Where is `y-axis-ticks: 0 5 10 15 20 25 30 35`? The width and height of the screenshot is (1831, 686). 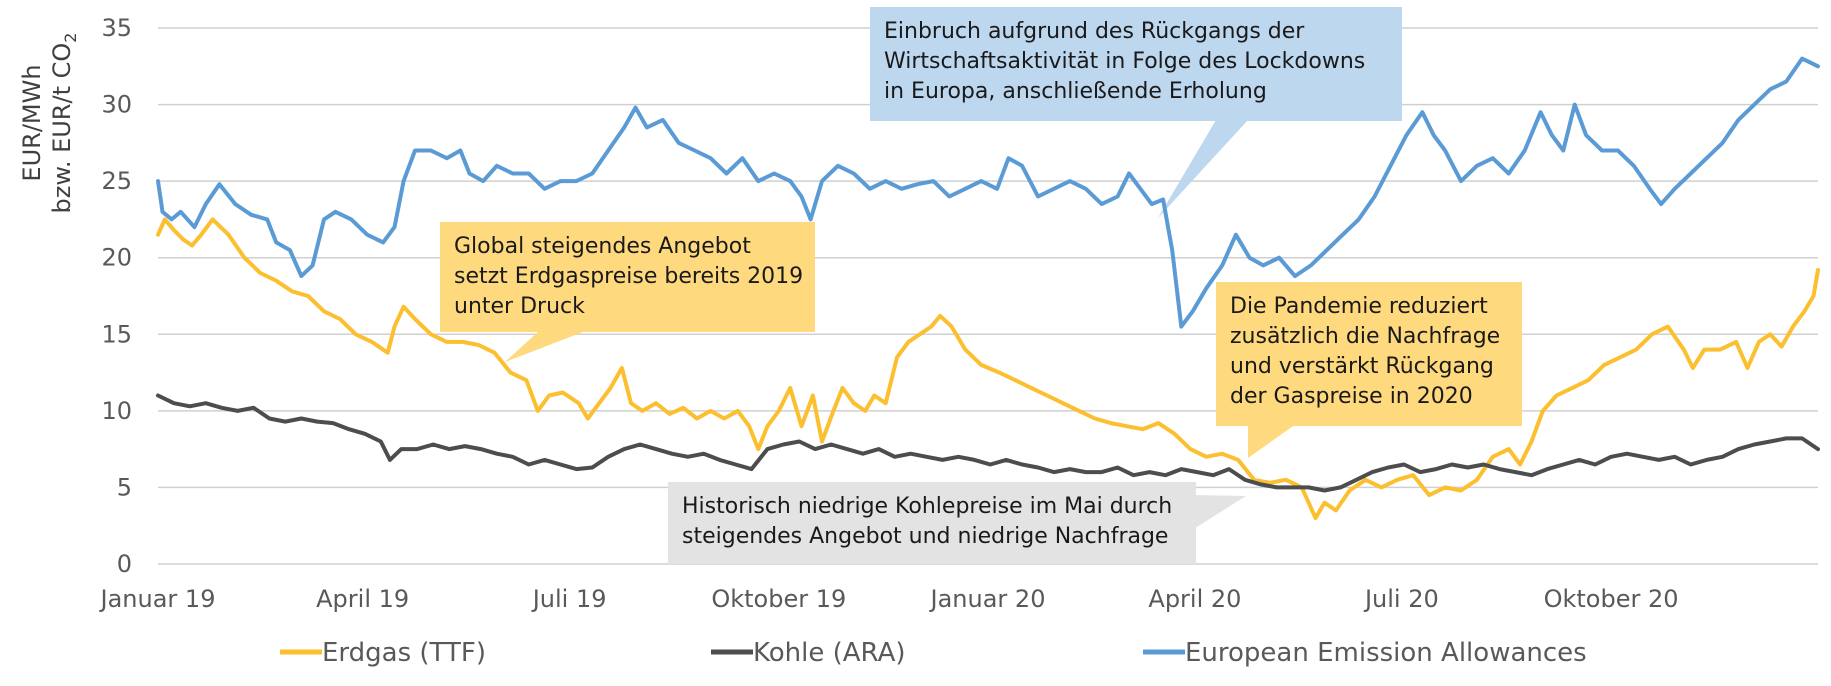
y-axis-ticks: 0 5 10 15 20 25 30 35 is located at coordinates (116, 296).